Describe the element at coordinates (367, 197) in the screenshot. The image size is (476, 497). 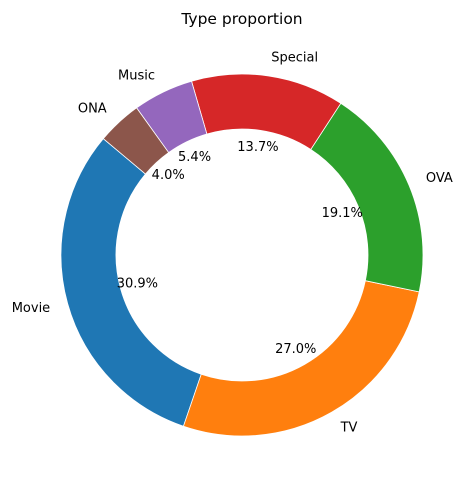
I see `slice-ova` at that location.